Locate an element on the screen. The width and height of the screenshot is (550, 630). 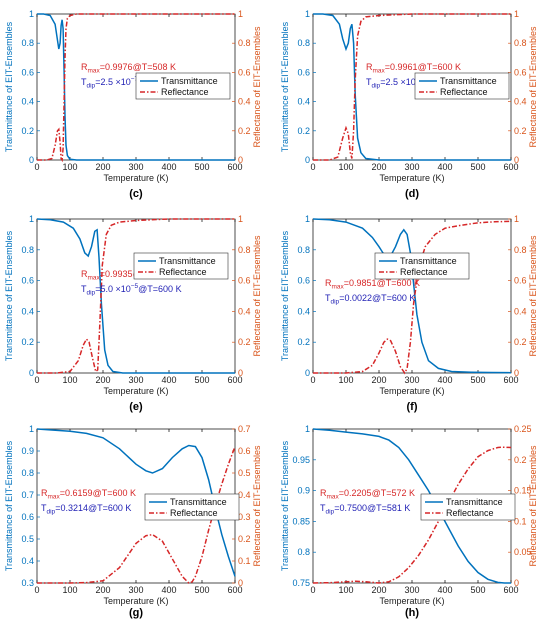
y2-tick-label: 0.1 is located at coordinates (520, 521).